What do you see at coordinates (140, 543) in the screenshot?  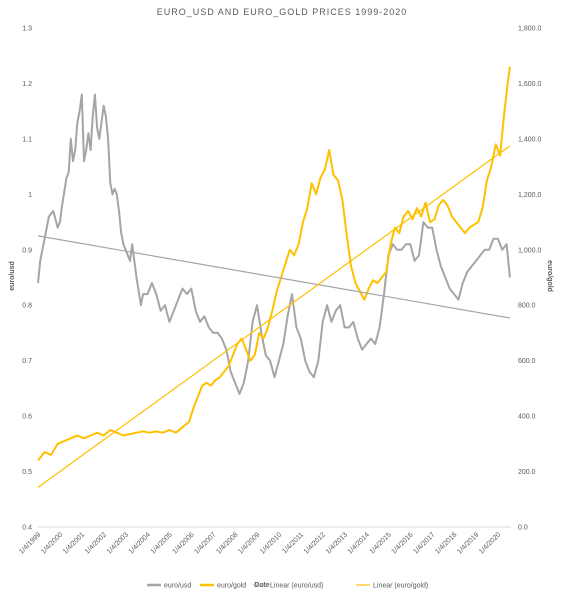 I see `x-tick-label: 1/4/2004` at bounding box center [140, 543].